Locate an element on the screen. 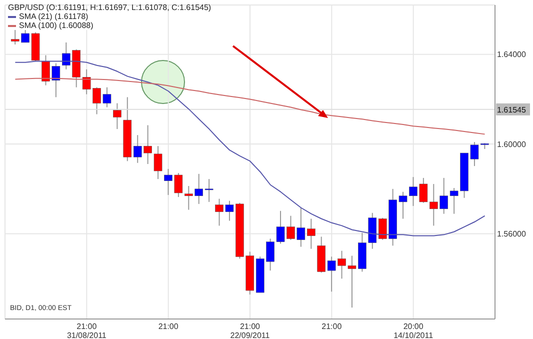 The height and width of the screenshot is (339, 533). ref-line-label: 1.61545 is located at coordinates (511, 109).